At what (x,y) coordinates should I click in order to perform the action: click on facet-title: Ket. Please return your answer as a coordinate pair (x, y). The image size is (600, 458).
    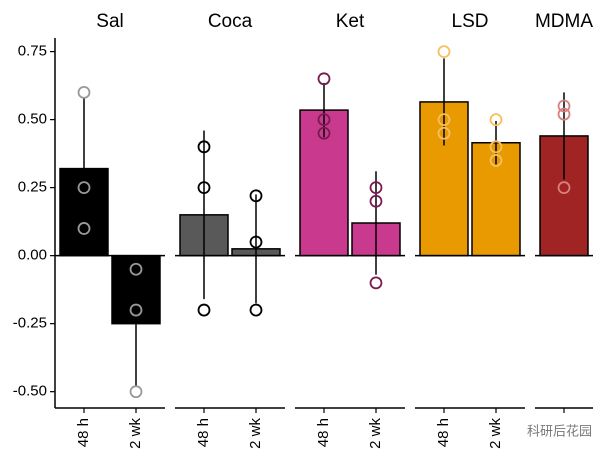
    Looking at the image, I should click on (350, 21).